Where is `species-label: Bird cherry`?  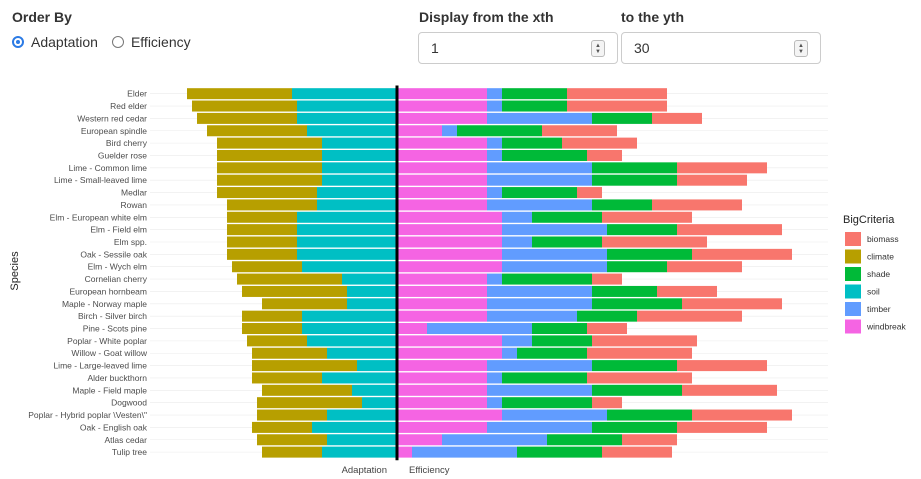
species-label: Bird cherry is located at coordinates (127, 143).